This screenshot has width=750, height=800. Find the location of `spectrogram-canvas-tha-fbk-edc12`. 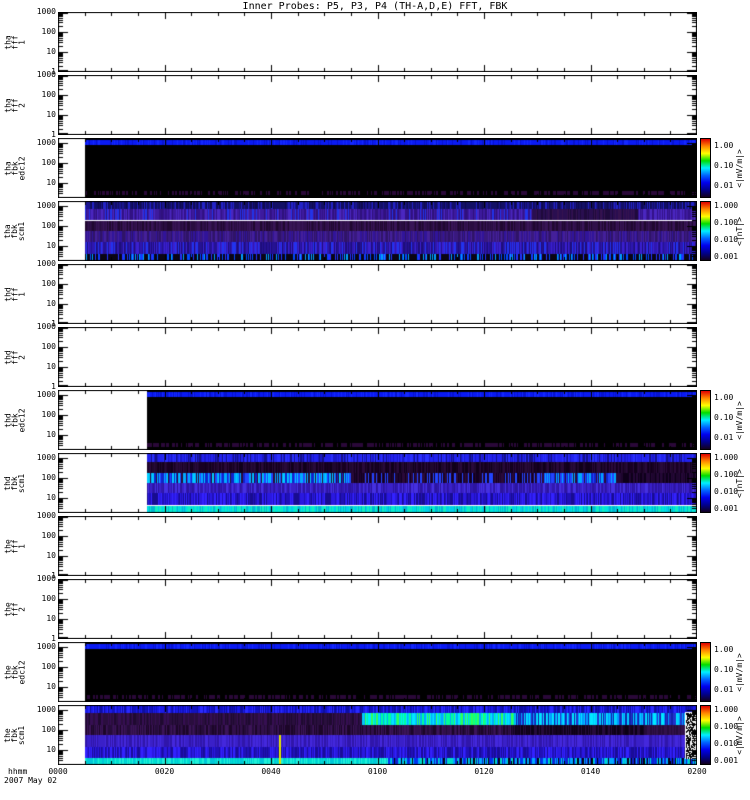

spectrogram-canvas-tha-fbk-edc12 is located at coordinates (377, 168).